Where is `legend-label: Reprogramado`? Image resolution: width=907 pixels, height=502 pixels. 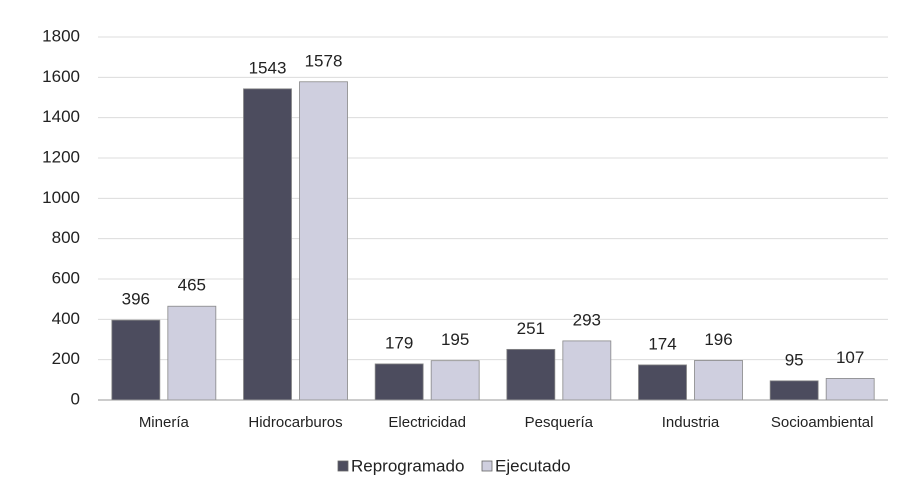
legend-label: Reprogramado is located at coordinates (407, 465).